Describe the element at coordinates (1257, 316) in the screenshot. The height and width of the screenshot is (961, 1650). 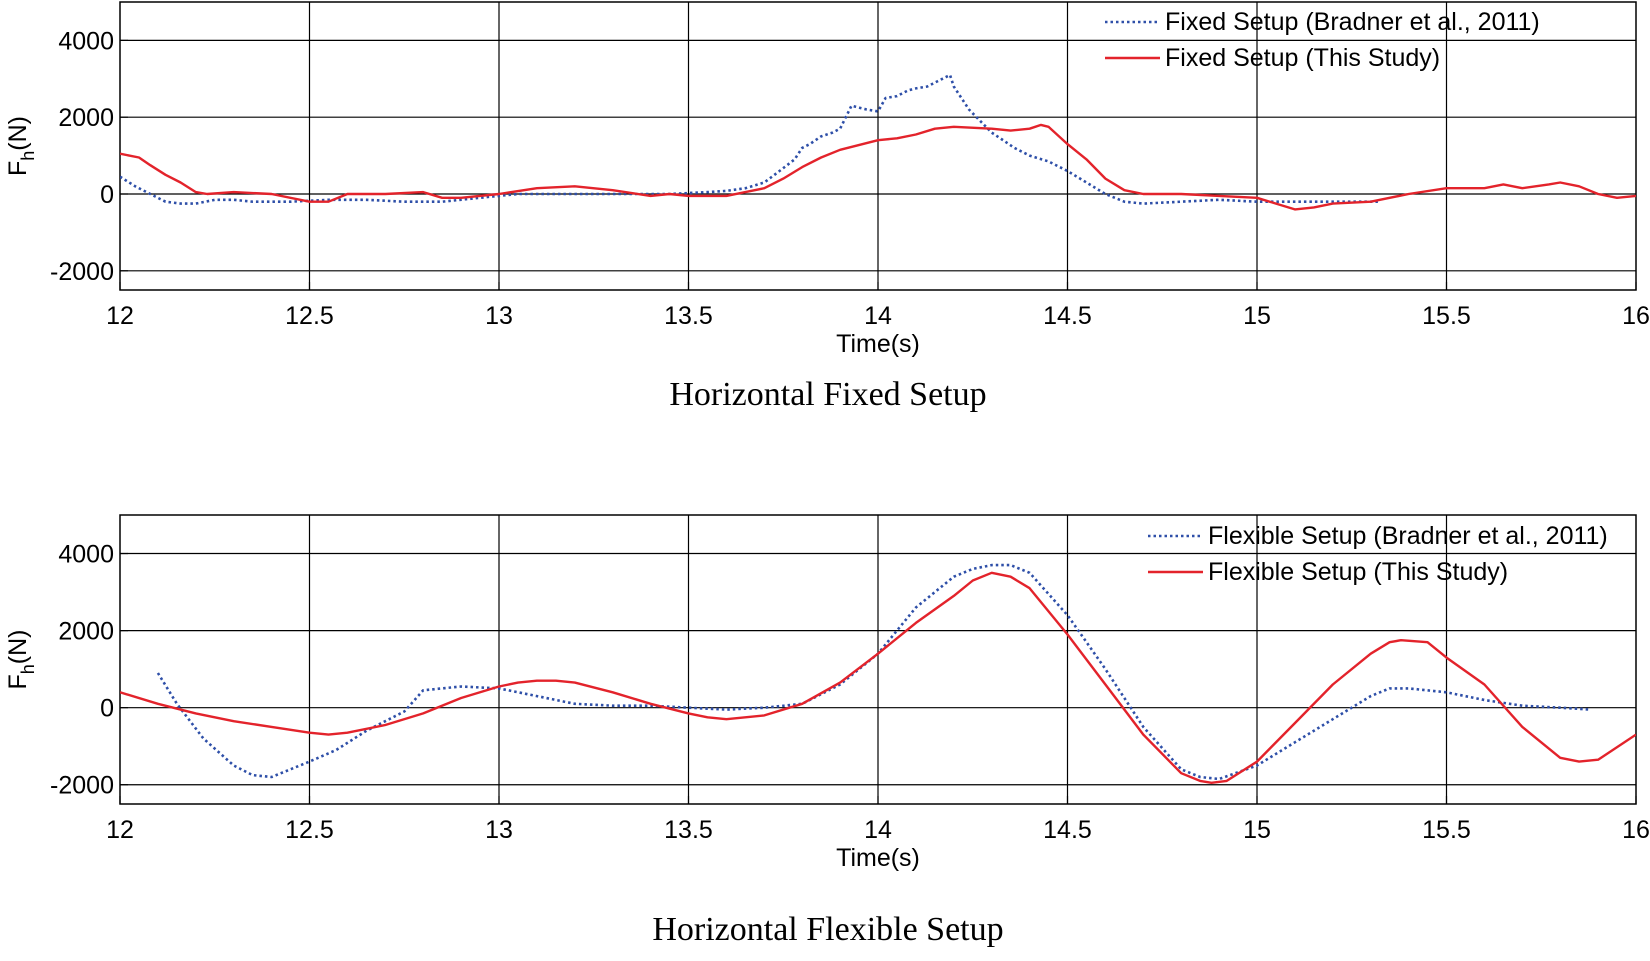
I see `fixed-x-tick-label: 15` at that location.